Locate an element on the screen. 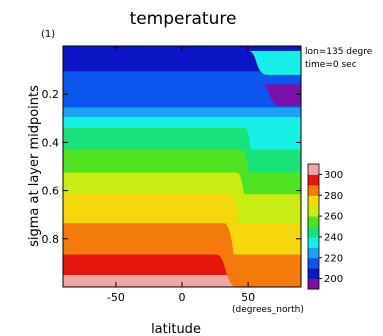 The image size is (383, 336). colorbar-tick-label: 280 is located at coordinates (333, 196).